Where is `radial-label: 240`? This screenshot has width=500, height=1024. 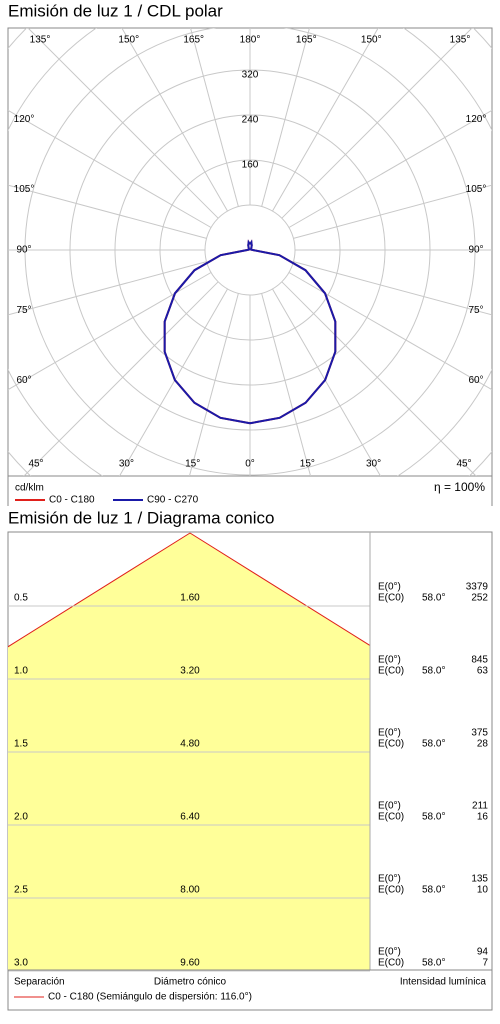 radial-label: 240 is located at coordinates (250, 120).